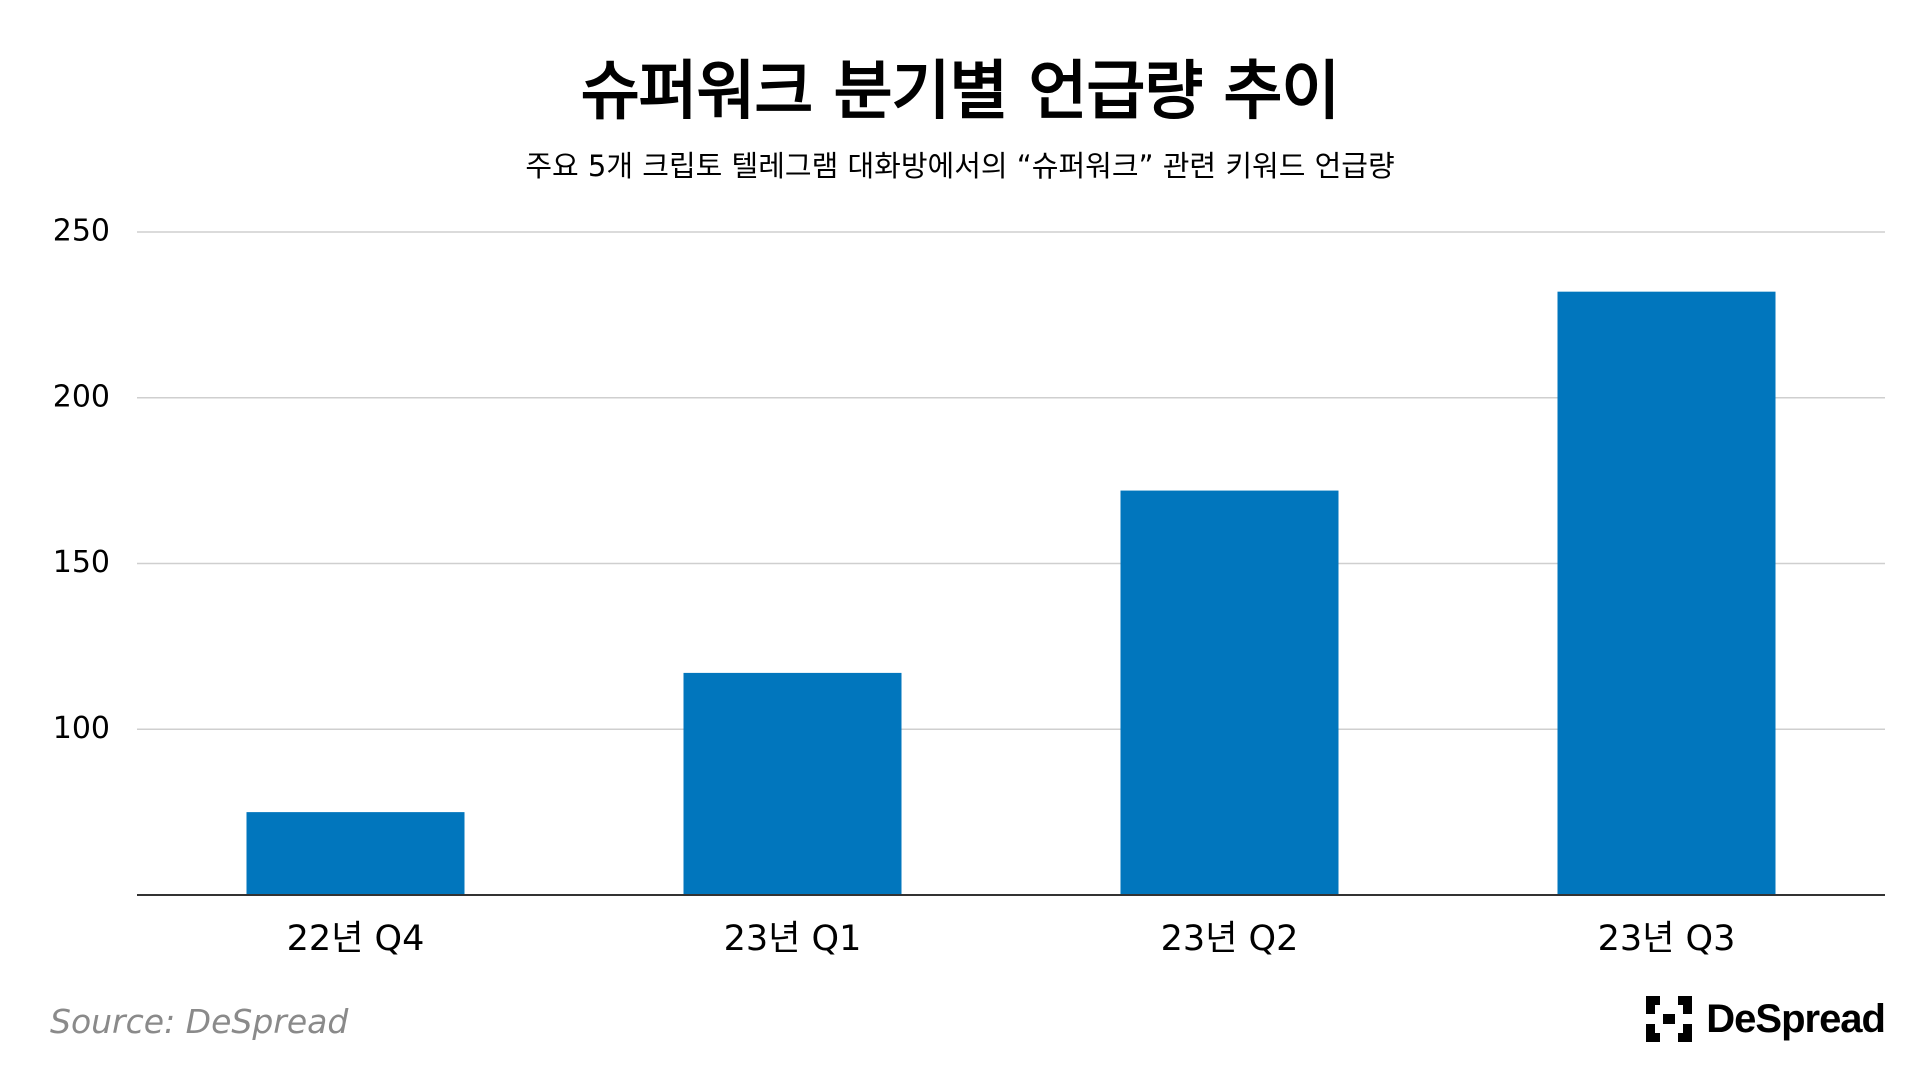  Describe the element at coordinates (81, 480) in the screenshot. I see `y-tick-labels: 100 150 200 250` at that location.